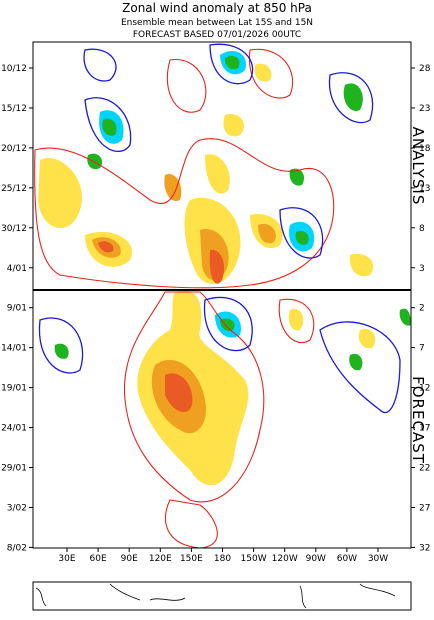 The height and width of the screenshot is (620, 434). Describe the element at coordinates (14, 469) in the screenshot. I see `y-date-label: 29/01` at that location.